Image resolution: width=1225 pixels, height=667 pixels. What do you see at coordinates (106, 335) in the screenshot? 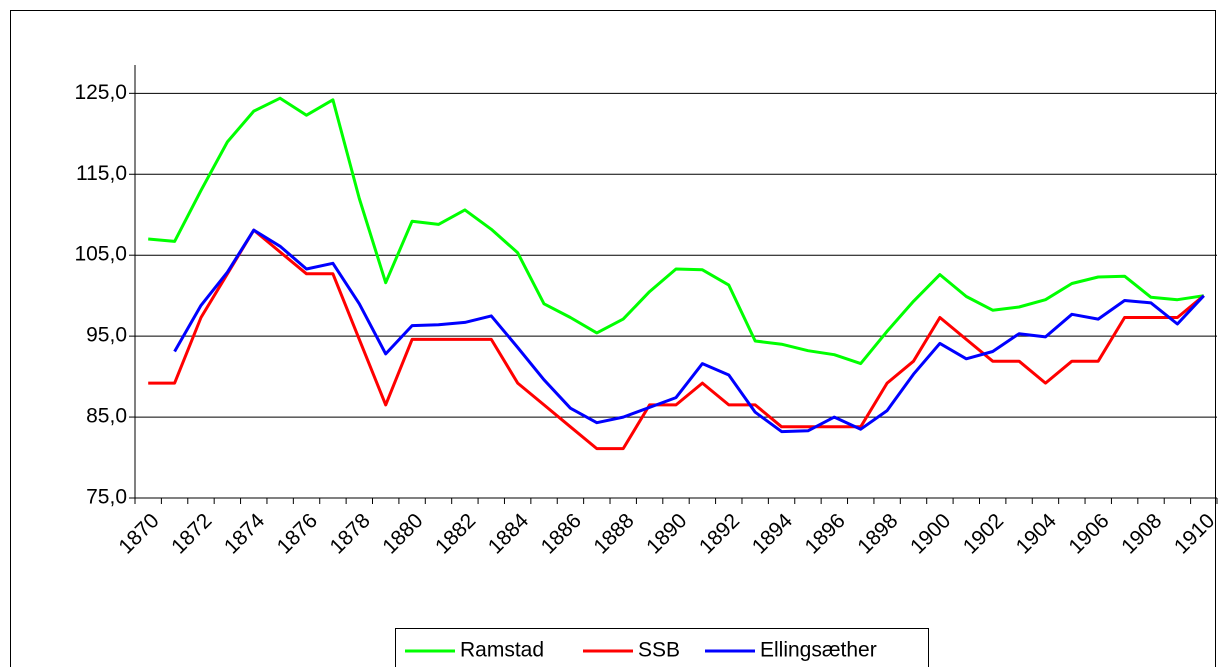
I see `y-tick-label: 95,0` at bounding box center [106, 335].